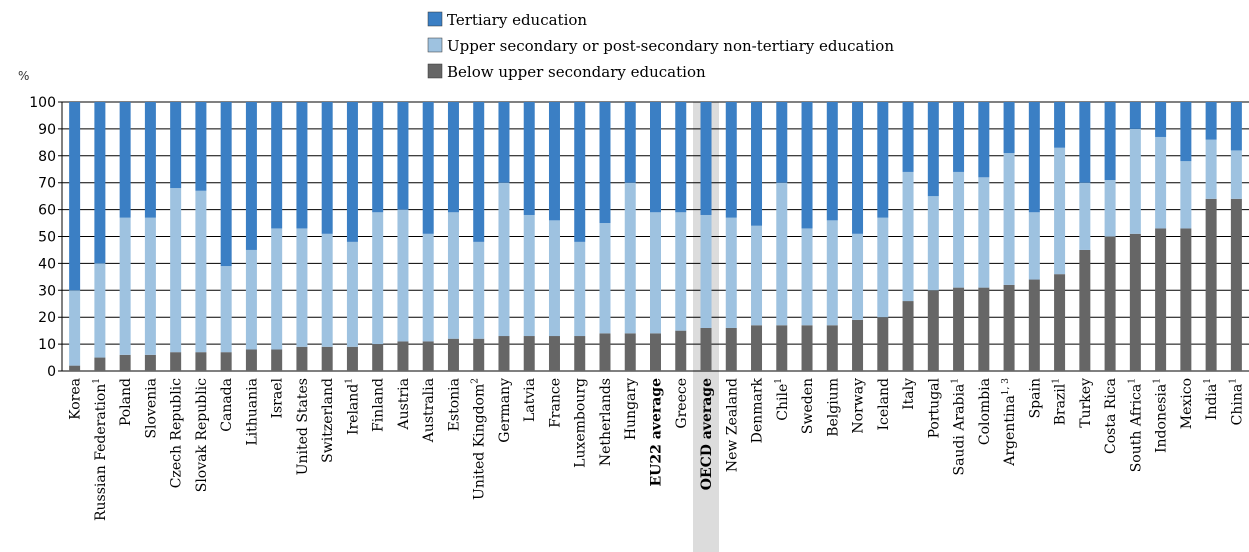 Image resolution: width=1249 pixels, height=552 pixels. I want to click on x-tick-label: Saudi Arabia1, so click(959, 427).